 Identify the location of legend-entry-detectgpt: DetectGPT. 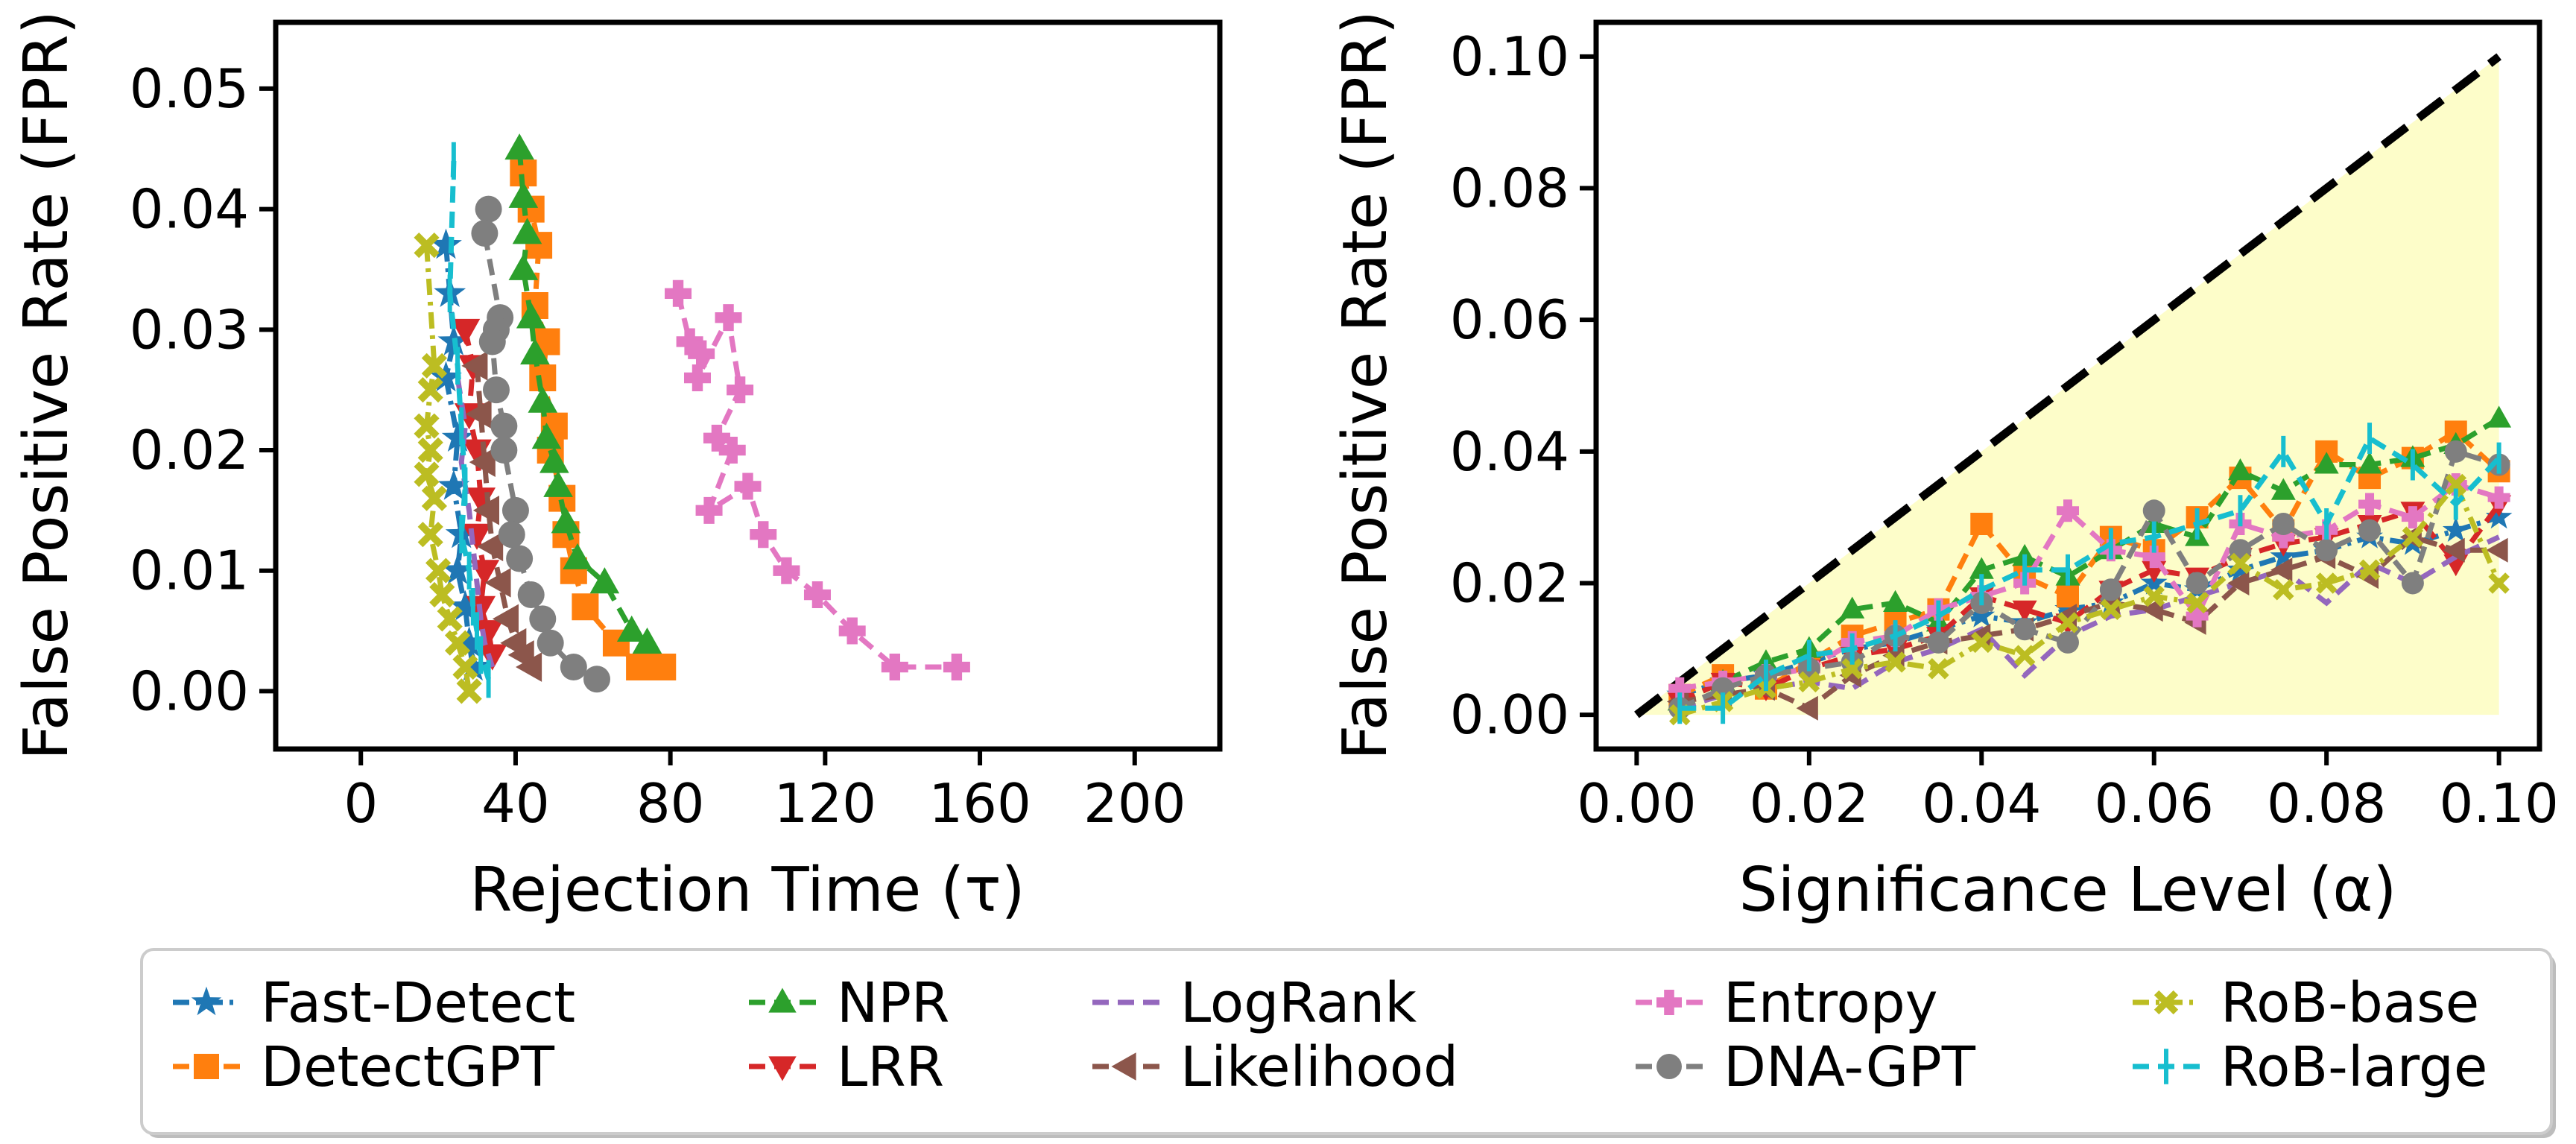
(364, 1067).